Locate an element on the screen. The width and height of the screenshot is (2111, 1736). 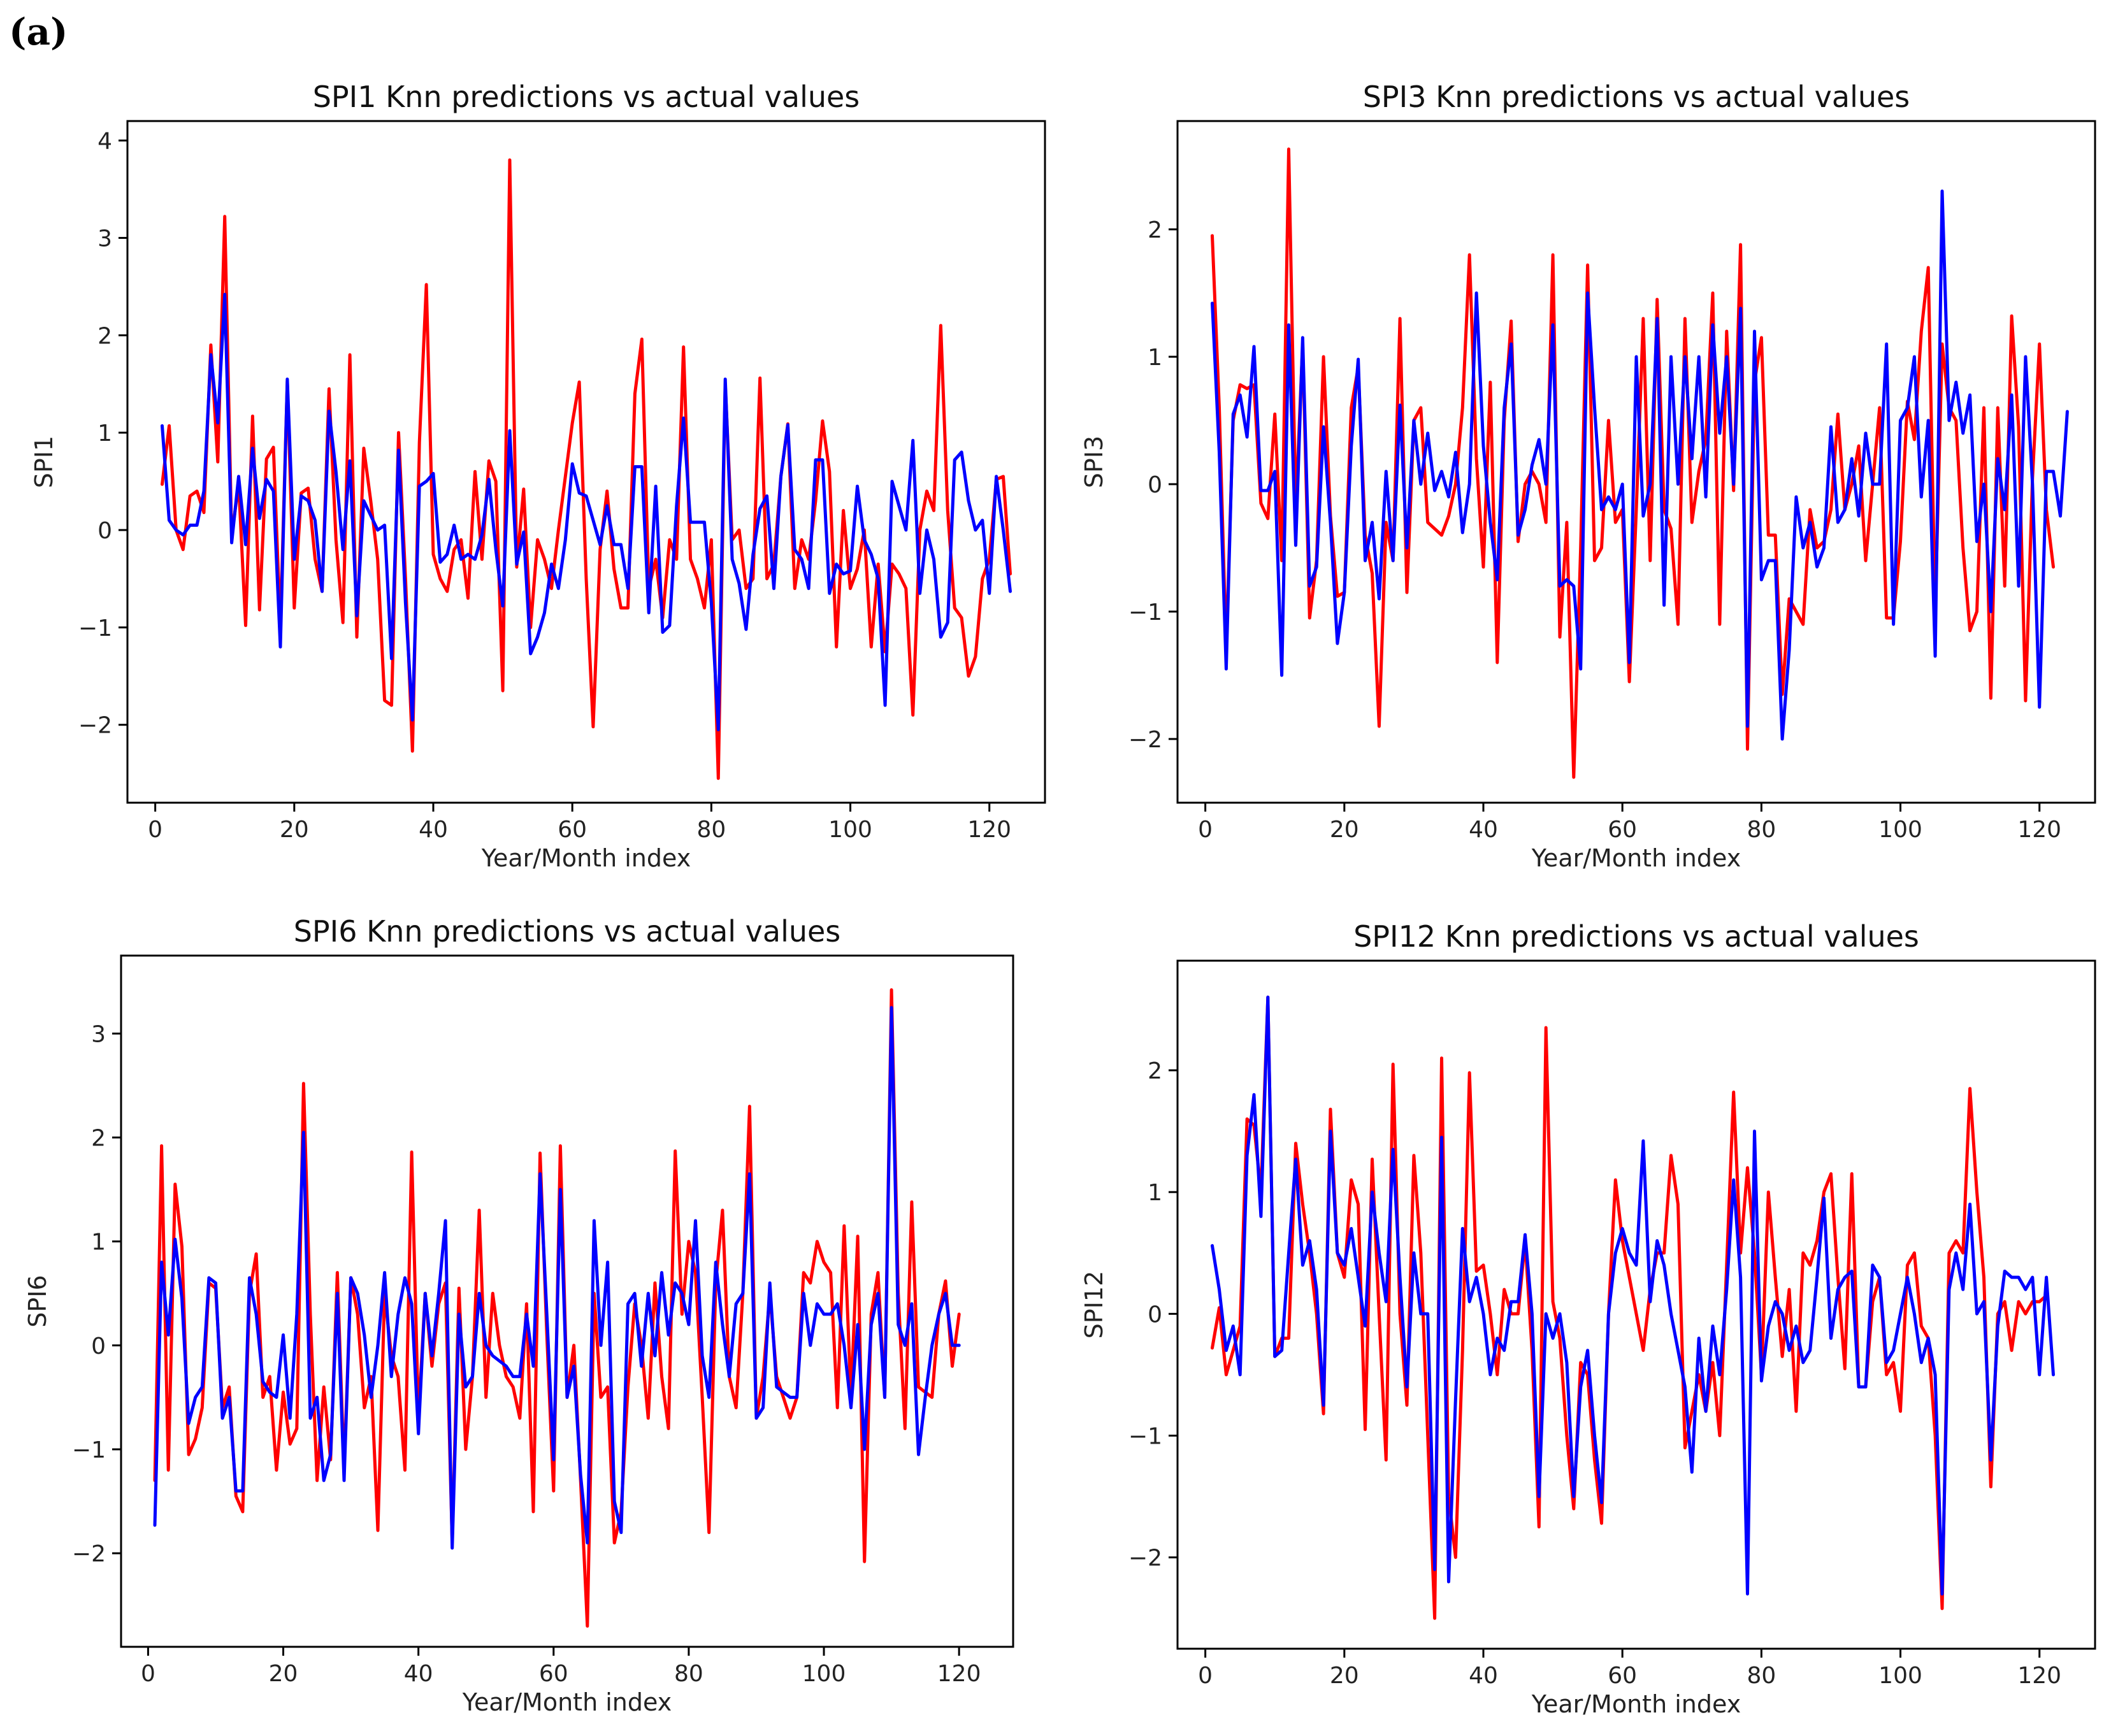
y-axis-label: SPI1 is located at coordinates (44, 462).